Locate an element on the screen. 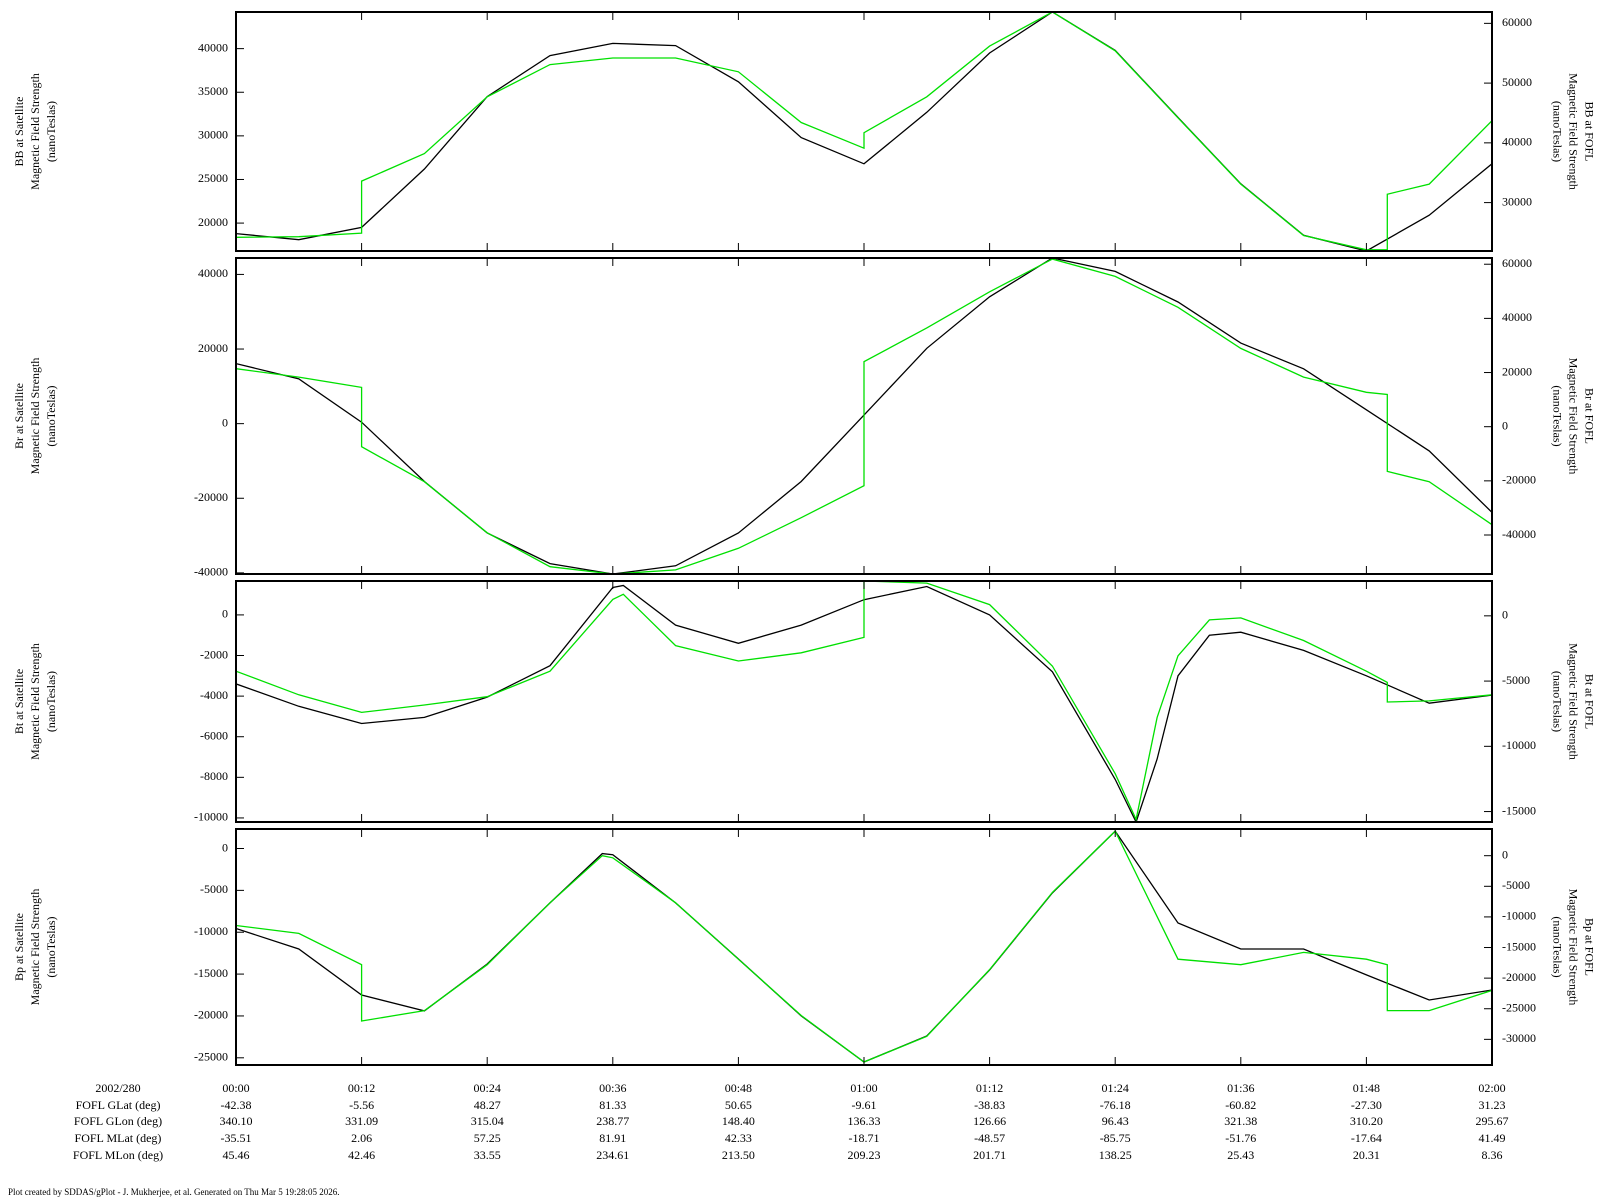  y-axis-label: Br at Satellite is located at coordinates (19, 416).